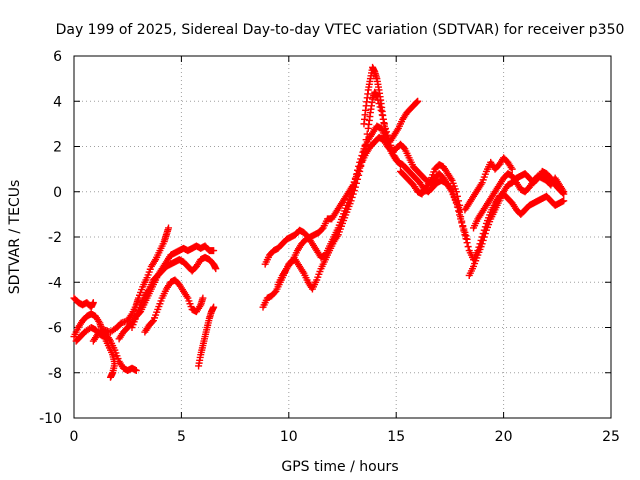 This screenshot has width=640, height=480. What do you see at coordinates (57, 102) in the screenshot?
I see `y-tick-label: 4` at bounding box center [57, 102].